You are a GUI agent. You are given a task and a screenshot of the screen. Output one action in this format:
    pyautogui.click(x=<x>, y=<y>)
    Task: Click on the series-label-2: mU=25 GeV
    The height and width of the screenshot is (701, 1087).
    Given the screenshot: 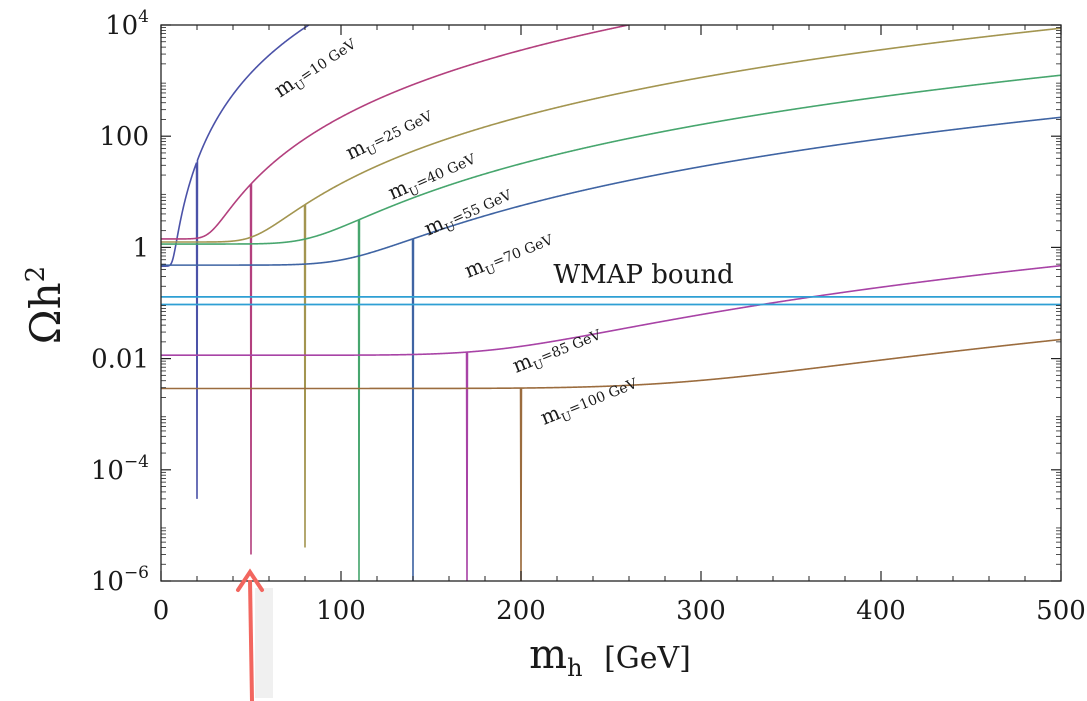 What is the action you would take?
    pyautogui.click(x=390, y=134)
    